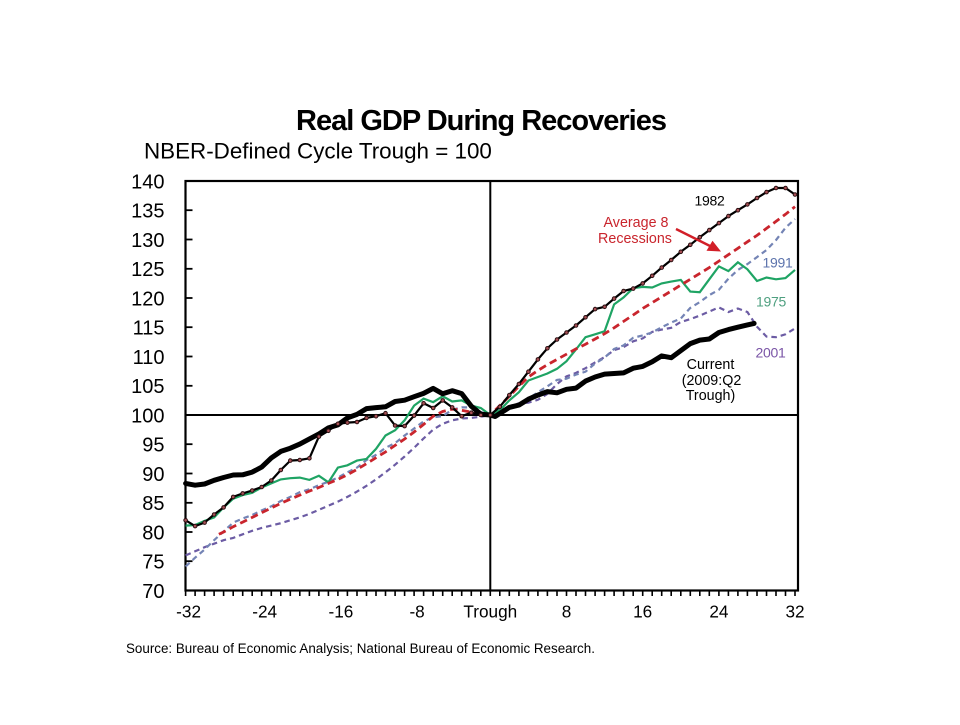 Image resolution: width=960 pixels, height=725 pixels. Describe the element at coordinates (778, 263) in the screenshot. I see `svg-text: 1991` at that location.